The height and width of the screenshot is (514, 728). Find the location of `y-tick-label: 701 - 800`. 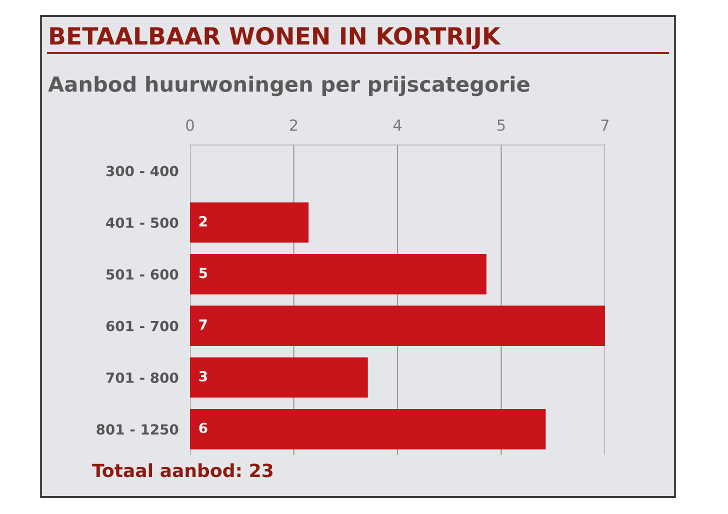

y-tick-label: 701 - 800 is located at coordinates (142, 377).